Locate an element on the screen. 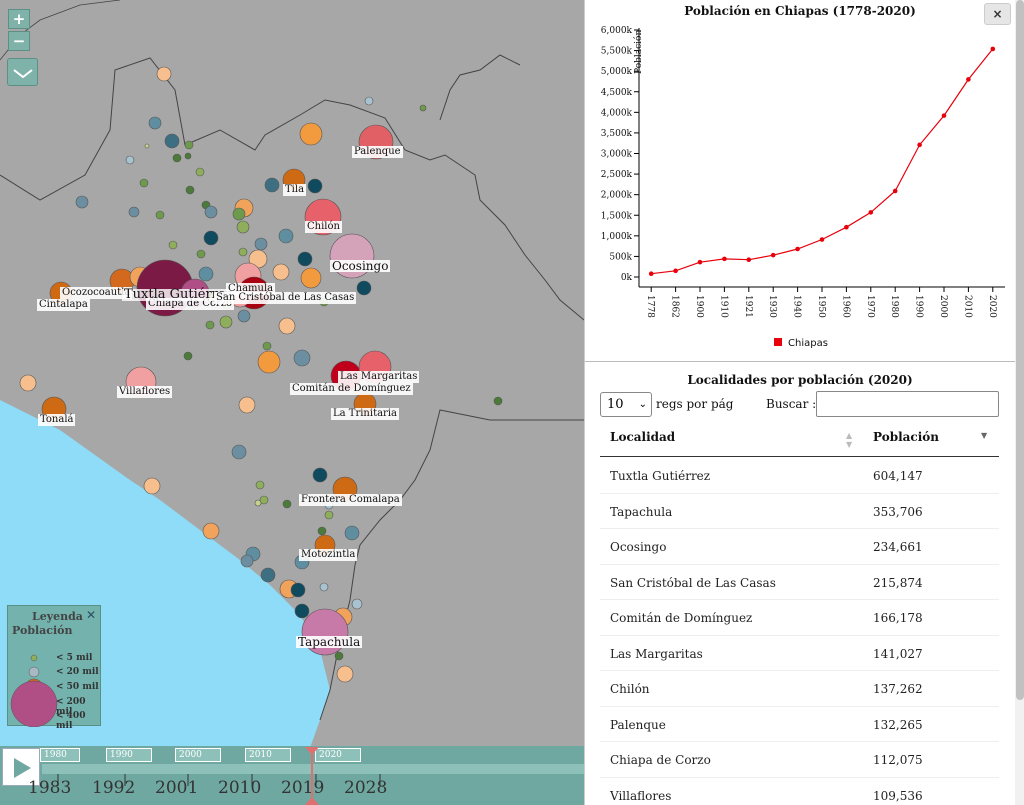 Image resolution: width=1024 pixels, height=805 pixels. city-label: Ocozocoautla is located at coordinates (96, 293).